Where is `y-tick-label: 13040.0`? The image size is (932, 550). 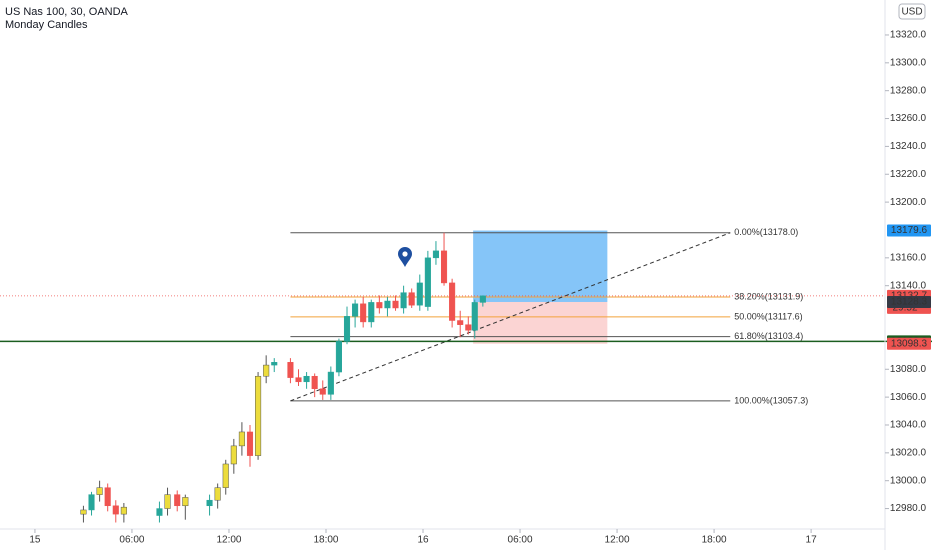
y-tick-label: 13040.0 is located at coordinates (908, 425).